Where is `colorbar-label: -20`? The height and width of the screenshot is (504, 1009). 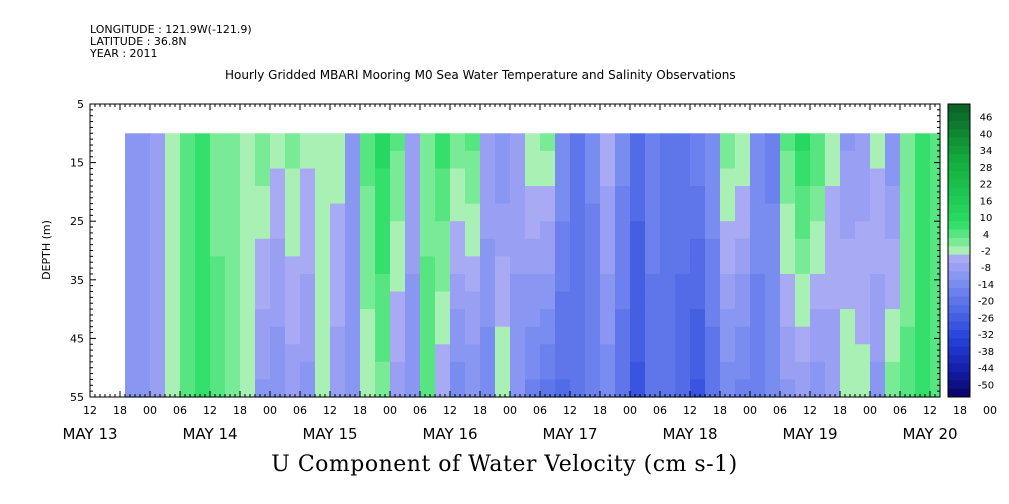 colorbar-label: -20 is located at coordinates (986, 302).